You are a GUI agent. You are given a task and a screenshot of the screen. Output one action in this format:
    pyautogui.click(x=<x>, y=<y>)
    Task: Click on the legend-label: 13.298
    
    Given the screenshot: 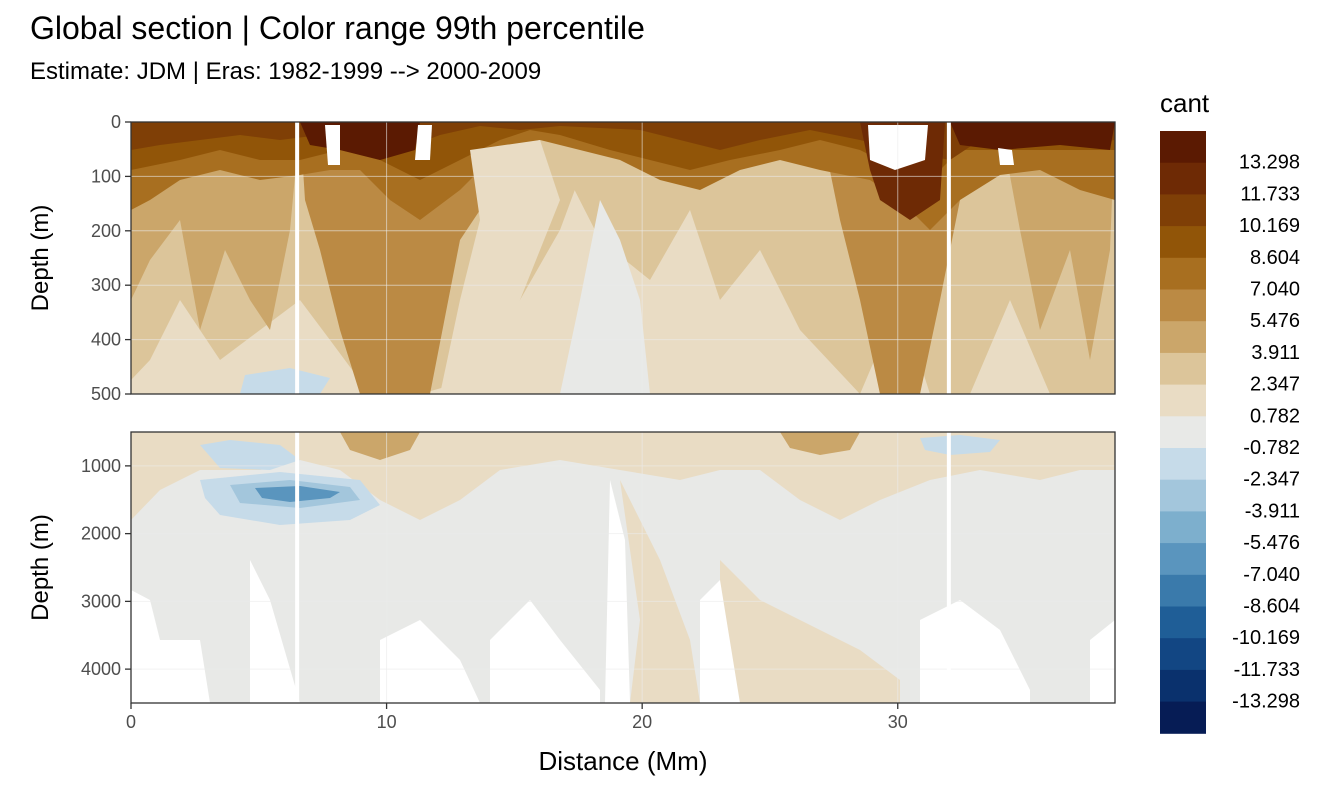 What is the action you would take?
    pyautogui.click(x=1269, y=163)
    